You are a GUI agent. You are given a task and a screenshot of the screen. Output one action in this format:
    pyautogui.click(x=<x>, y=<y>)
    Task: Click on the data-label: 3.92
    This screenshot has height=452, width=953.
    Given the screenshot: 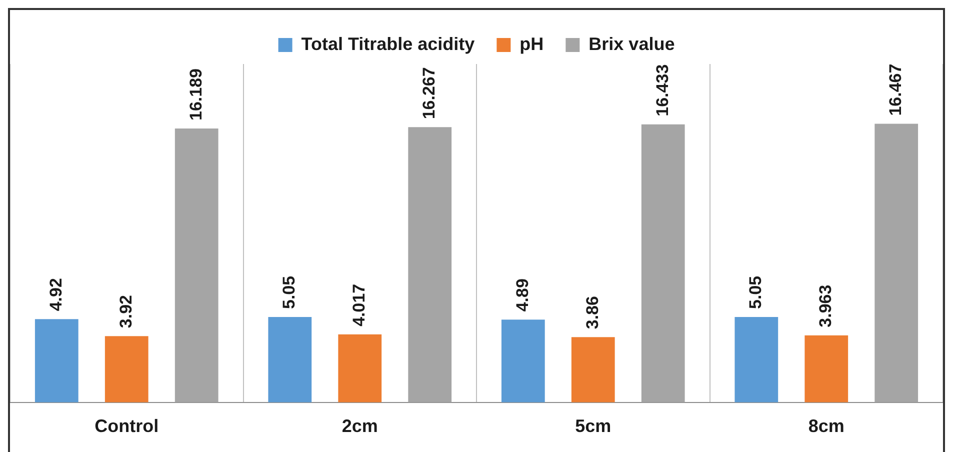 What is the action you would take?
    pyautogui.click(x=126, y=311)
    